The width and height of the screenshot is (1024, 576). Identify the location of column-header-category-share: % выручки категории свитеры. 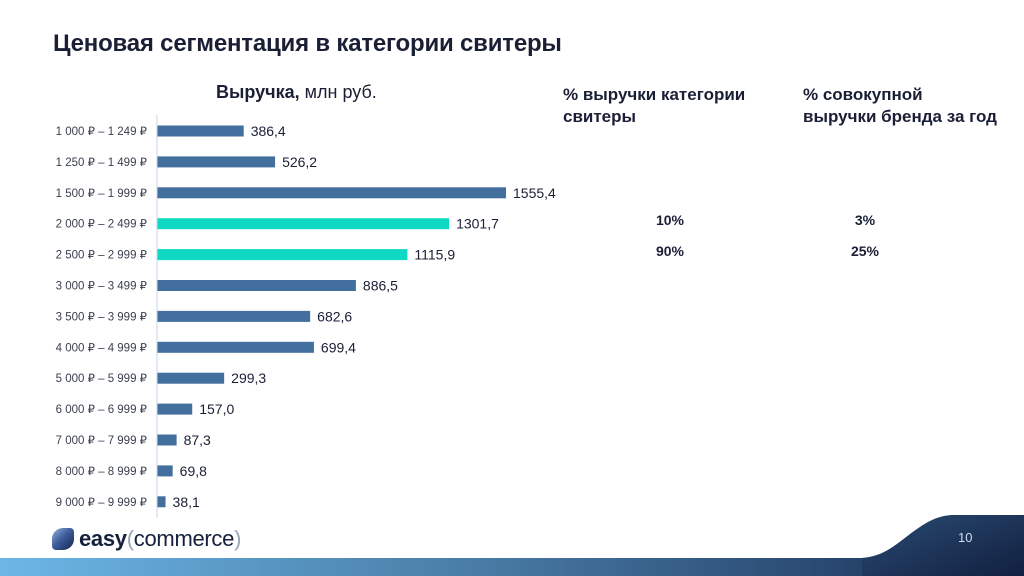
(654, 106).